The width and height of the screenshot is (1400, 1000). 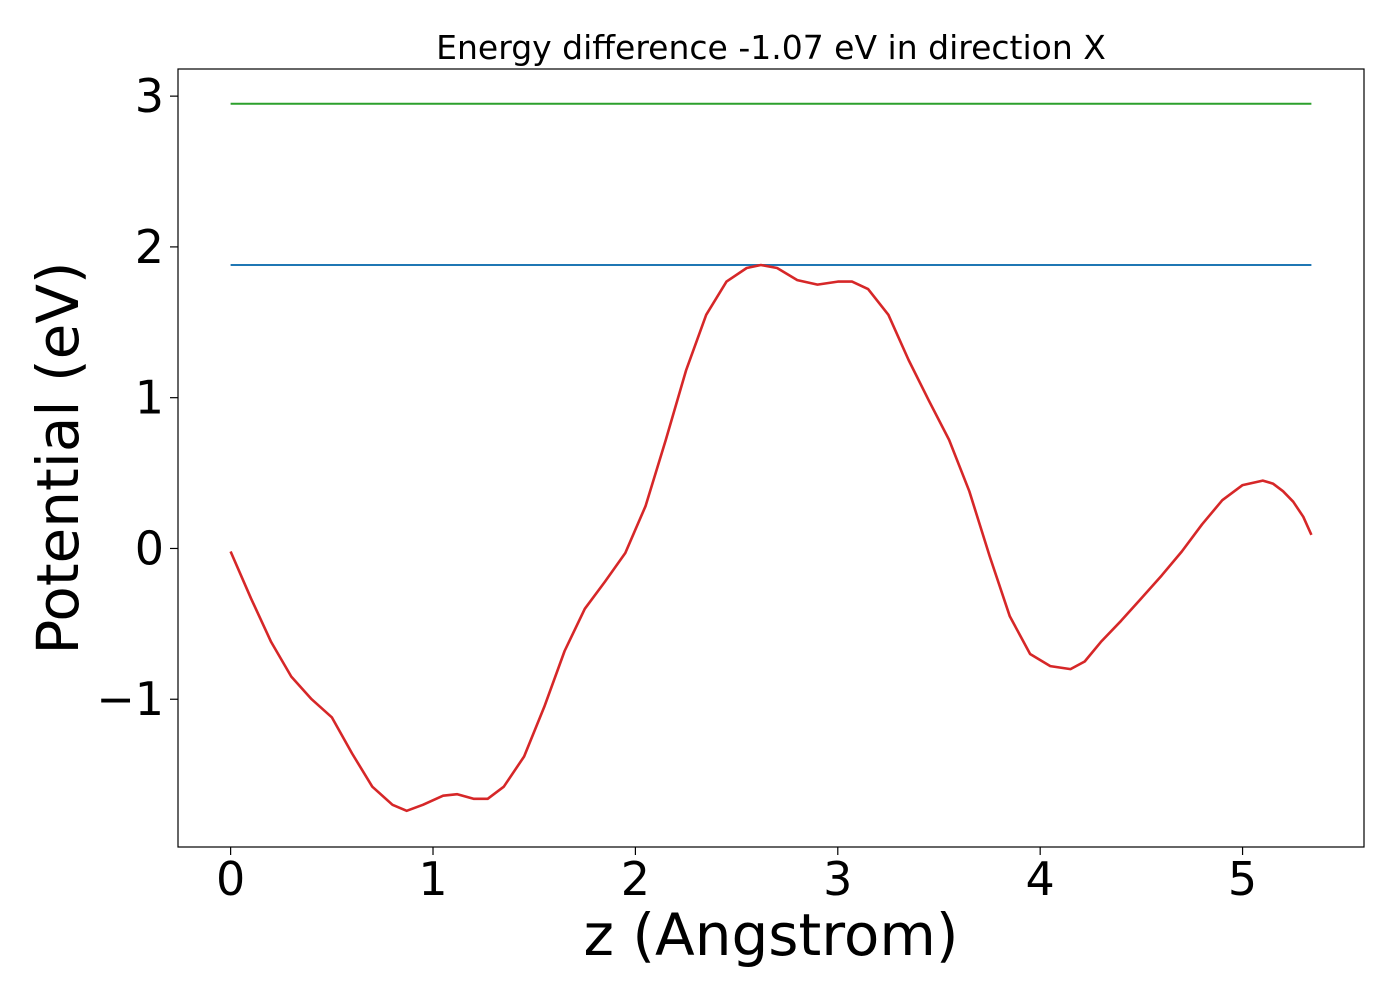 I want to click on x-tick-label-1: 1, so click(x=432, y=879).